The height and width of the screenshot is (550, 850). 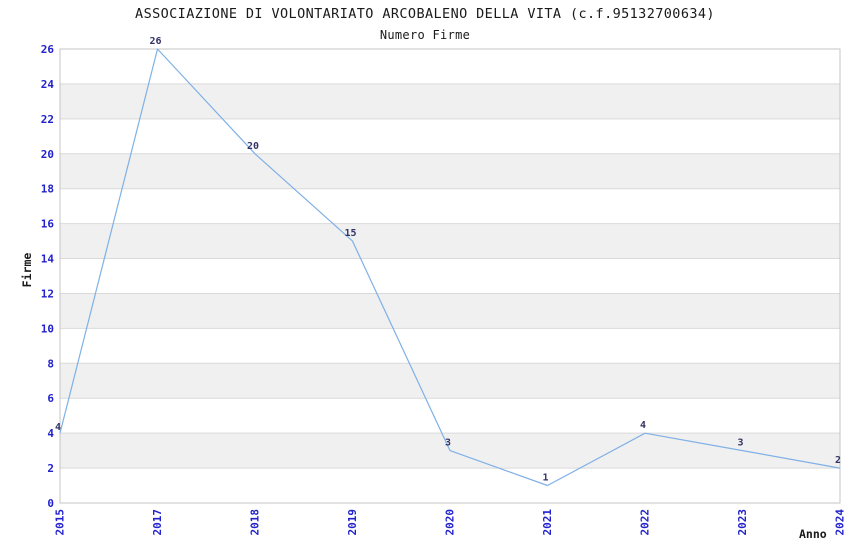 I want to click on data-label: 26, so click(x=155, y=41).